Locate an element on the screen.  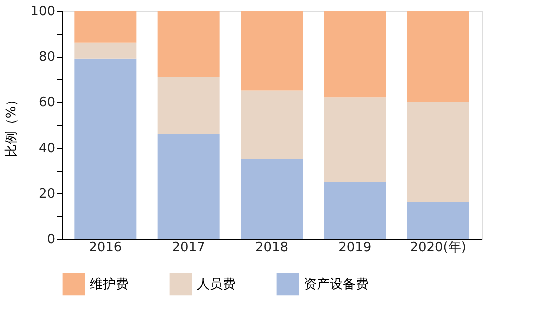
x-tick-label: 2016 is located at coordinates (105, 248).